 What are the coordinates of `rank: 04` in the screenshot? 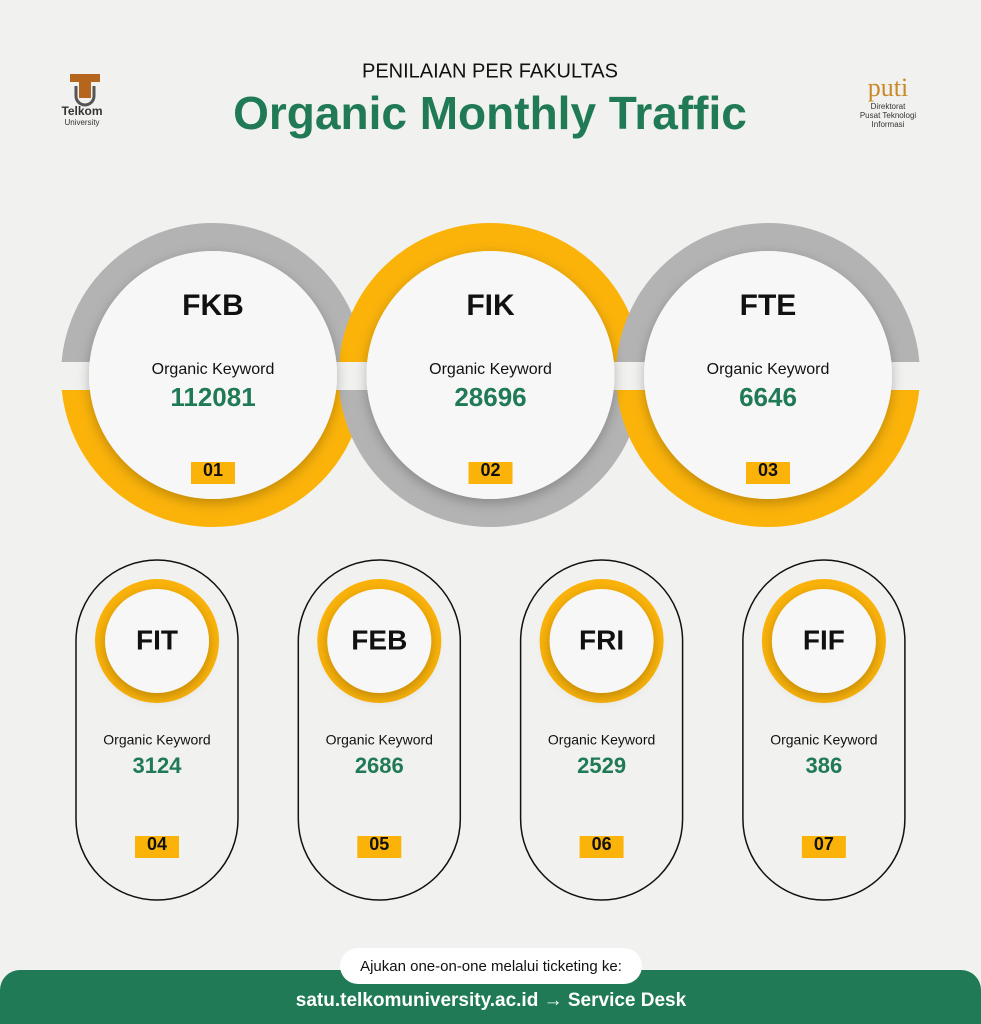 It's located at (157, 844).